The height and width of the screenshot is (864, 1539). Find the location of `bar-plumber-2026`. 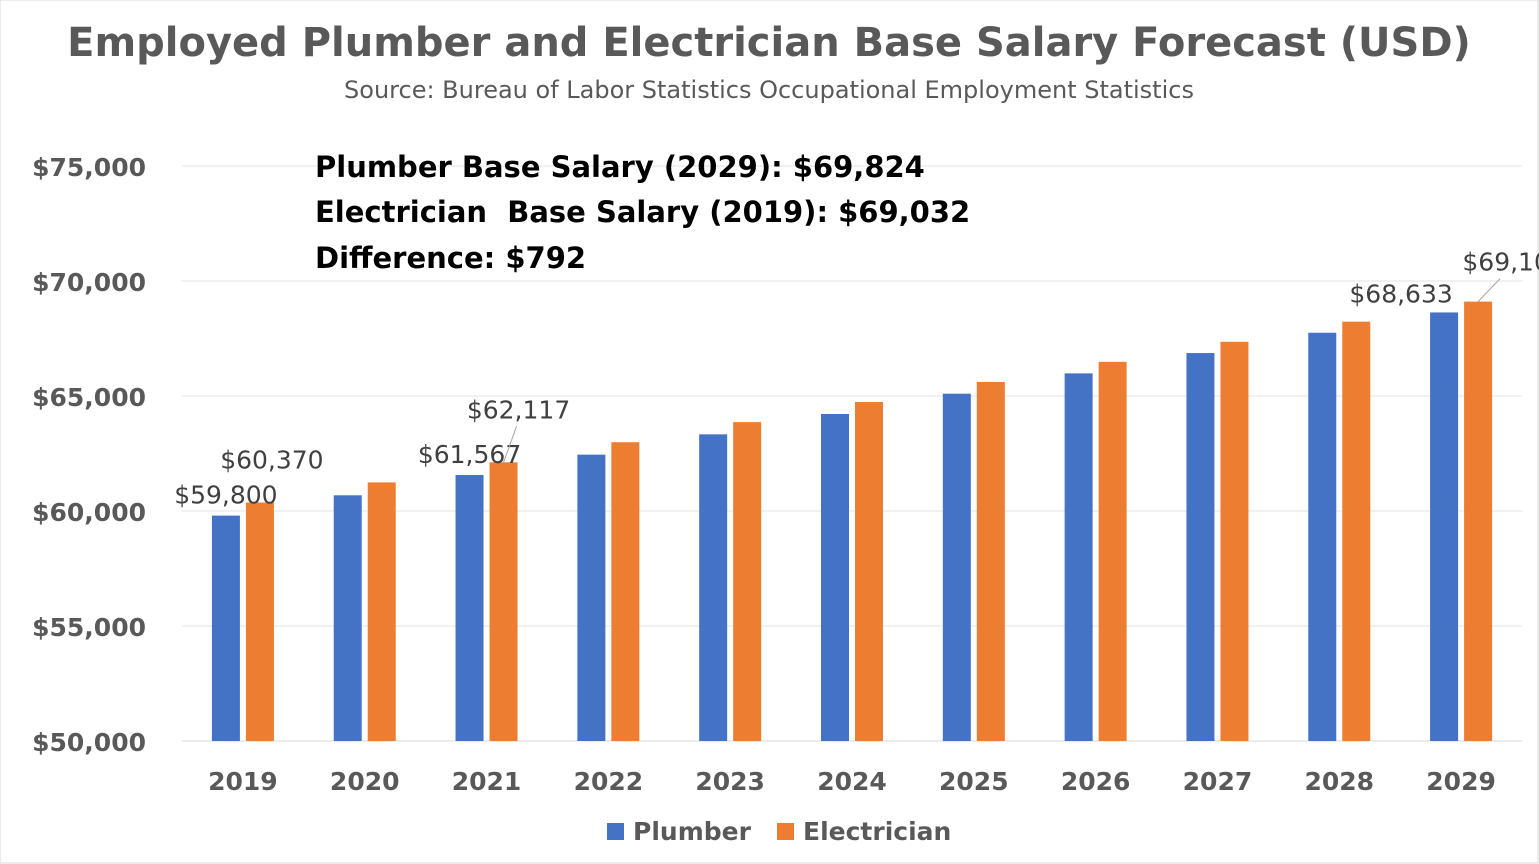

bar-plumber-2026 is located at coordinates (1078, 557).